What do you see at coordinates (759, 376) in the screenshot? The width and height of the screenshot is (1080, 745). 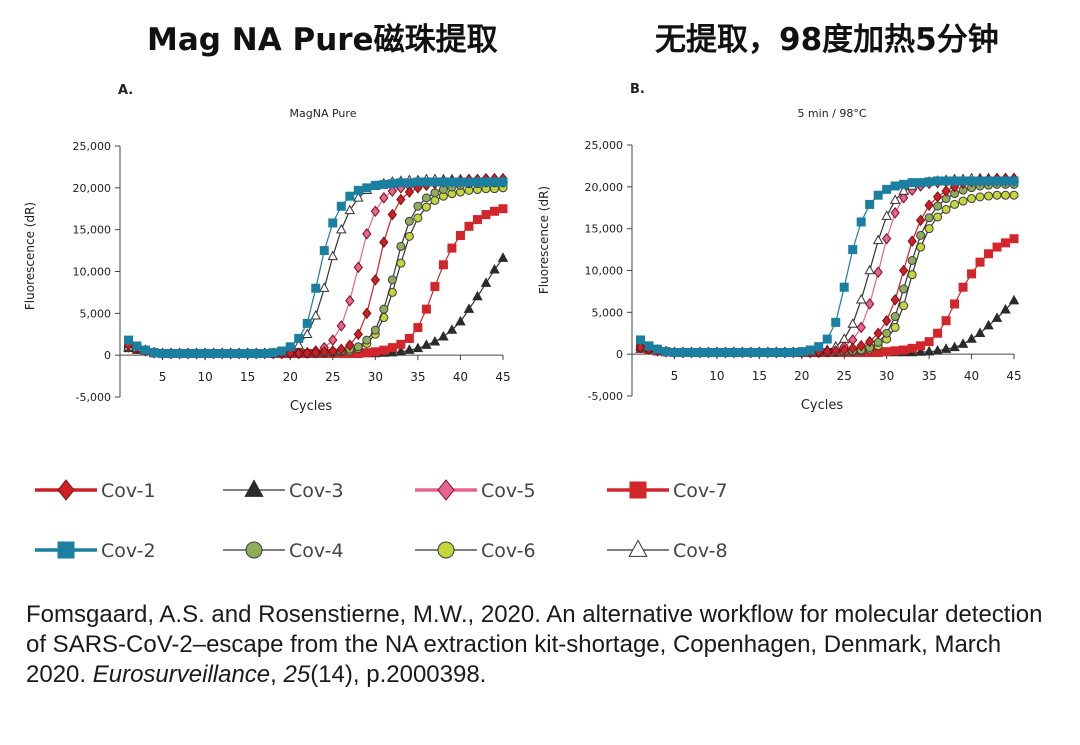 I see `x-tick-label: 15` at bounding box center [759, 376].